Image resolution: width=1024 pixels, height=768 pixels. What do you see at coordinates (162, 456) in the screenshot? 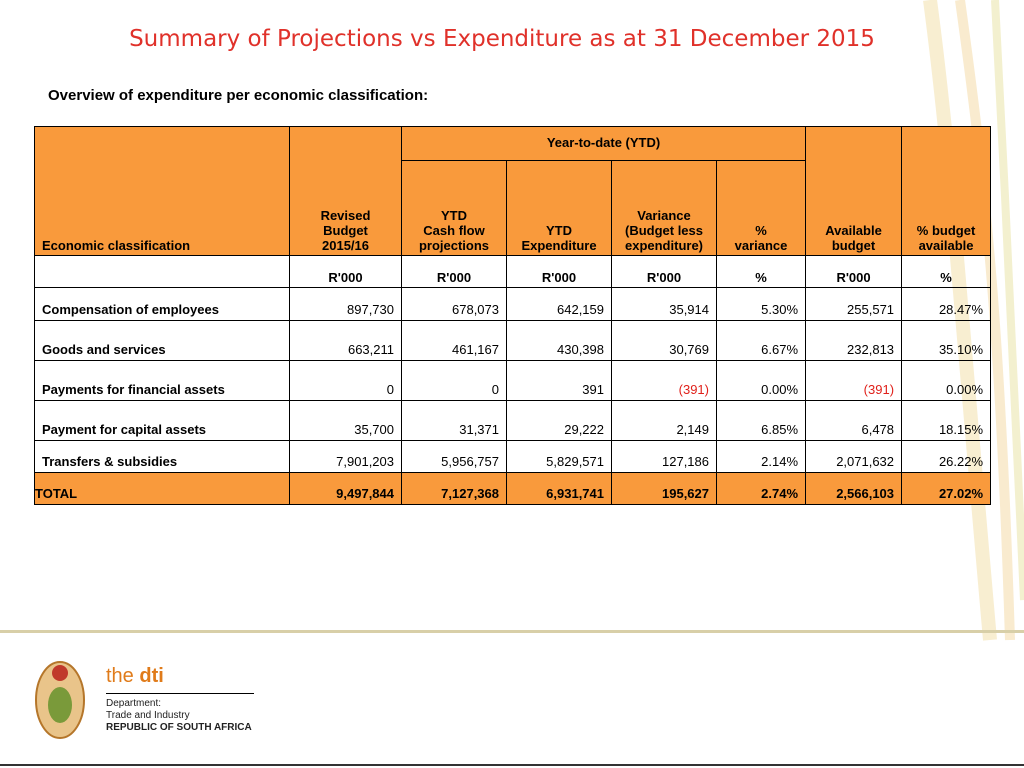
I see `row-label: Transfers & subsidies` at bounding box center [162, 456].